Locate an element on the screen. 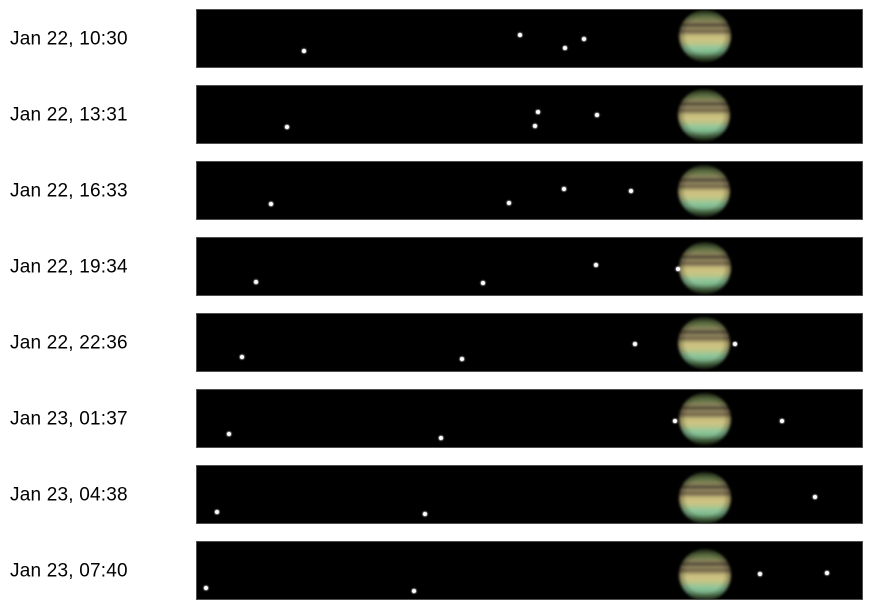  observation-row: Jan 22, 22:36 is located at coordinates (437, 342).